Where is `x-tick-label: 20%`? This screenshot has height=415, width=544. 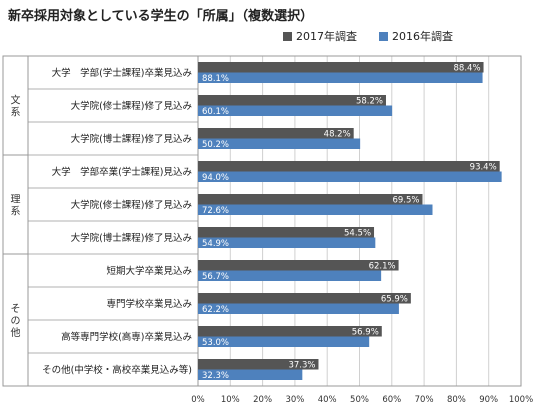 x-tick-label: 20% is located at coordinates (262, 400).